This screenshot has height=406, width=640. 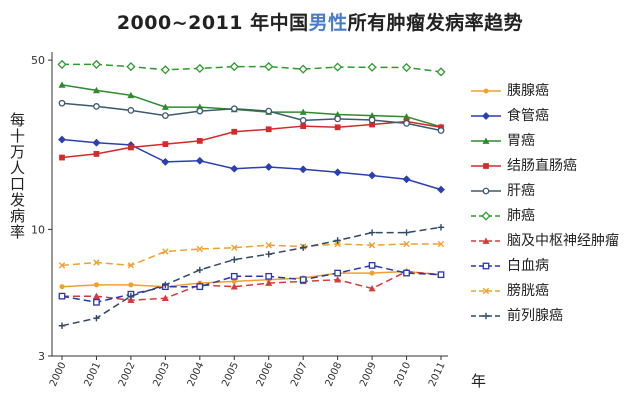 I want to click on x-tick-label: 2008, so click(x=334, y=375).